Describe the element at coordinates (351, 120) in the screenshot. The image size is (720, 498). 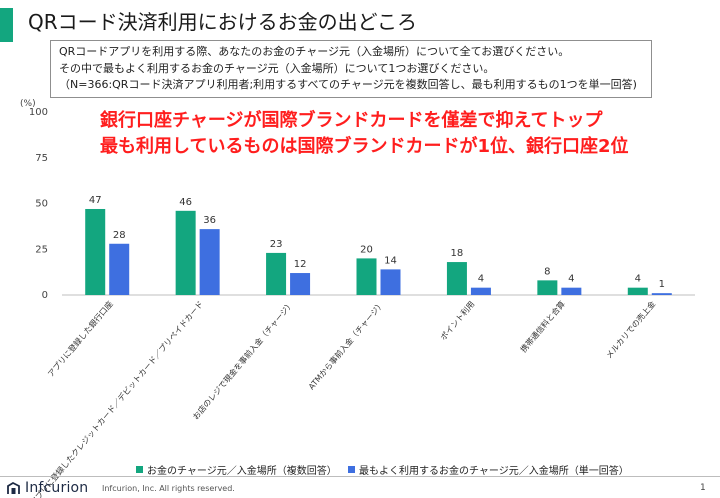
I see `headline-line: 銀行口座チャージが国際ブランドカードを僅差で抑えてトップ` at that location.